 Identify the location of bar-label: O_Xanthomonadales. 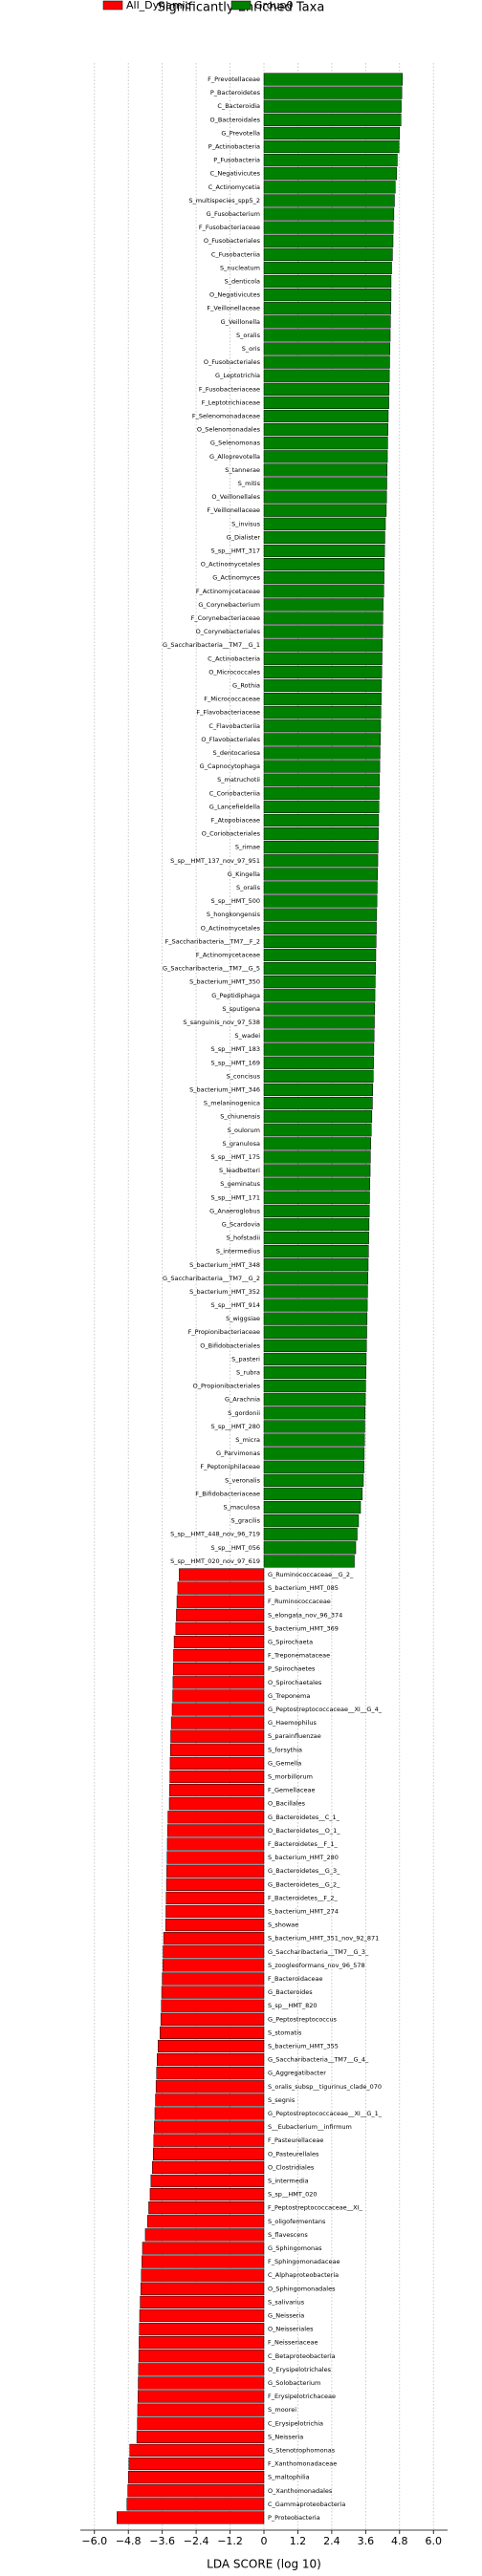
(300, 2491).